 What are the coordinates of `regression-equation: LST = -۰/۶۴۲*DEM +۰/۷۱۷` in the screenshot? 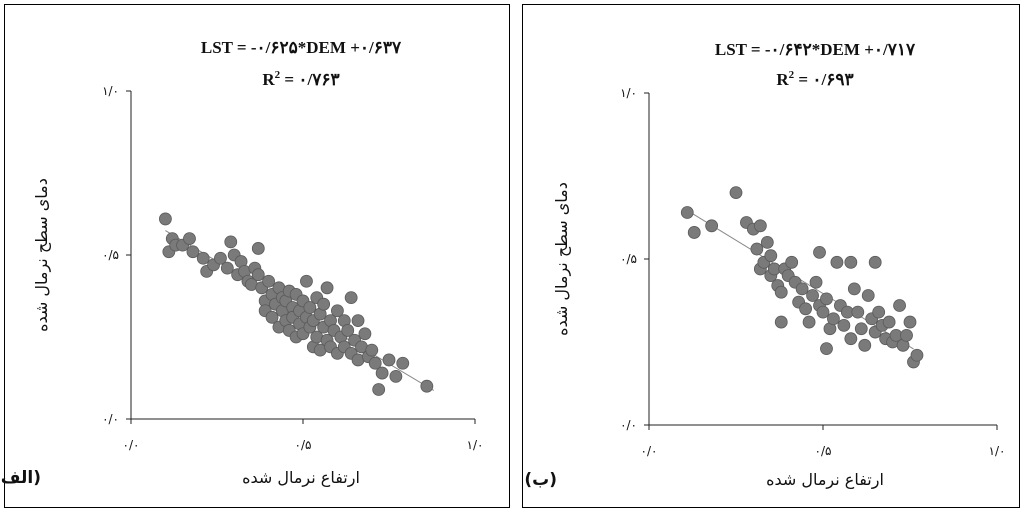 It's located at (815, 49).